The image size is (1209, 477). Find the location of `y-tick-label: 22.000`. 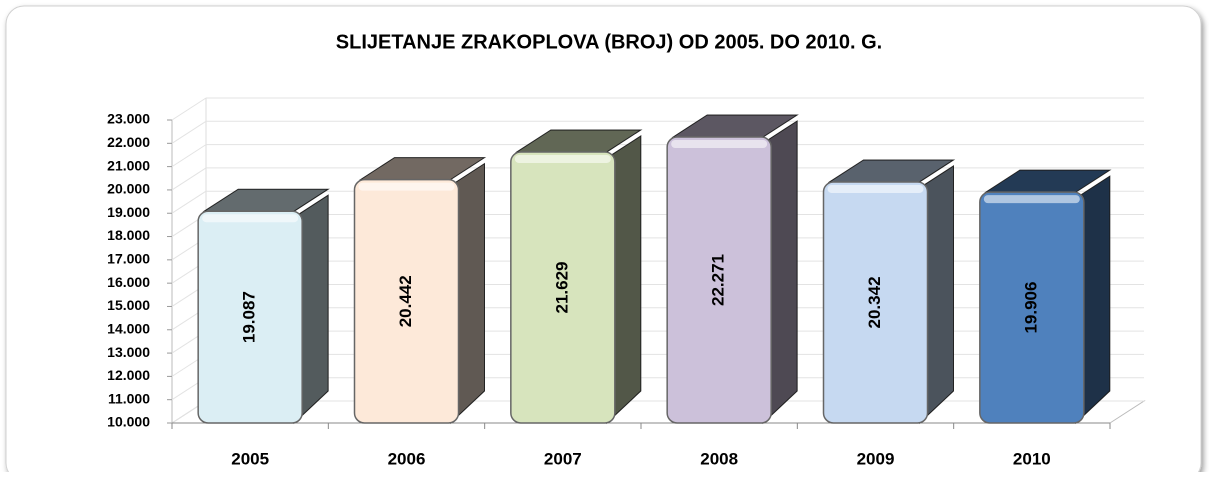

y-tick-label: 22.000 is located at coordinates (128, 142).